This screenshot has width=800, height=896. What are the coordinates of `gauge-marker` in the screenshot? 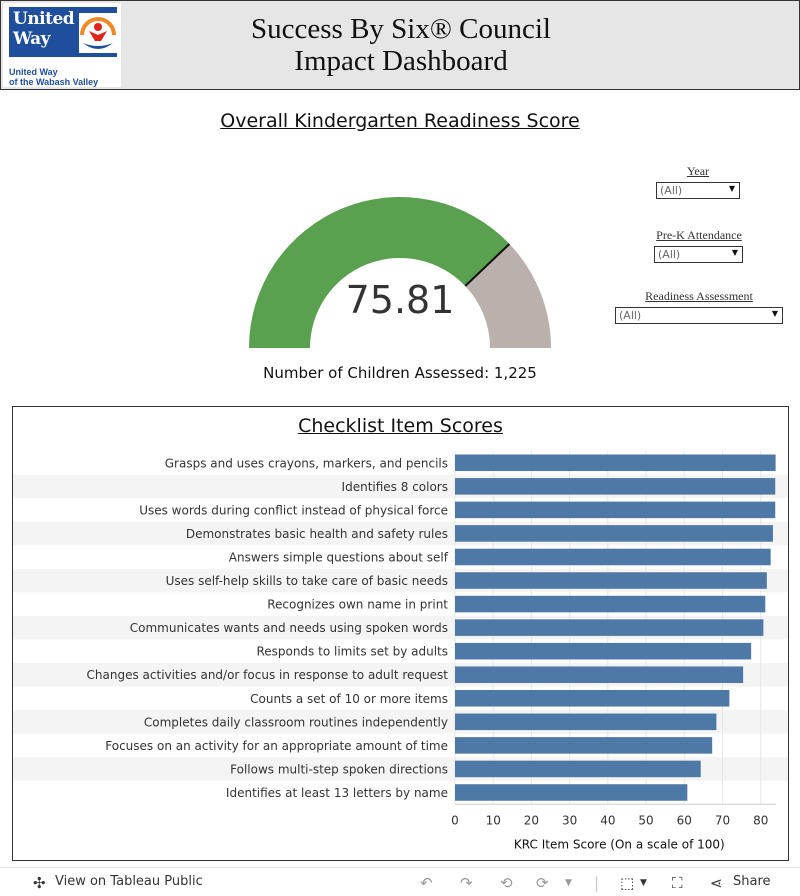 It's located at (487, 265).